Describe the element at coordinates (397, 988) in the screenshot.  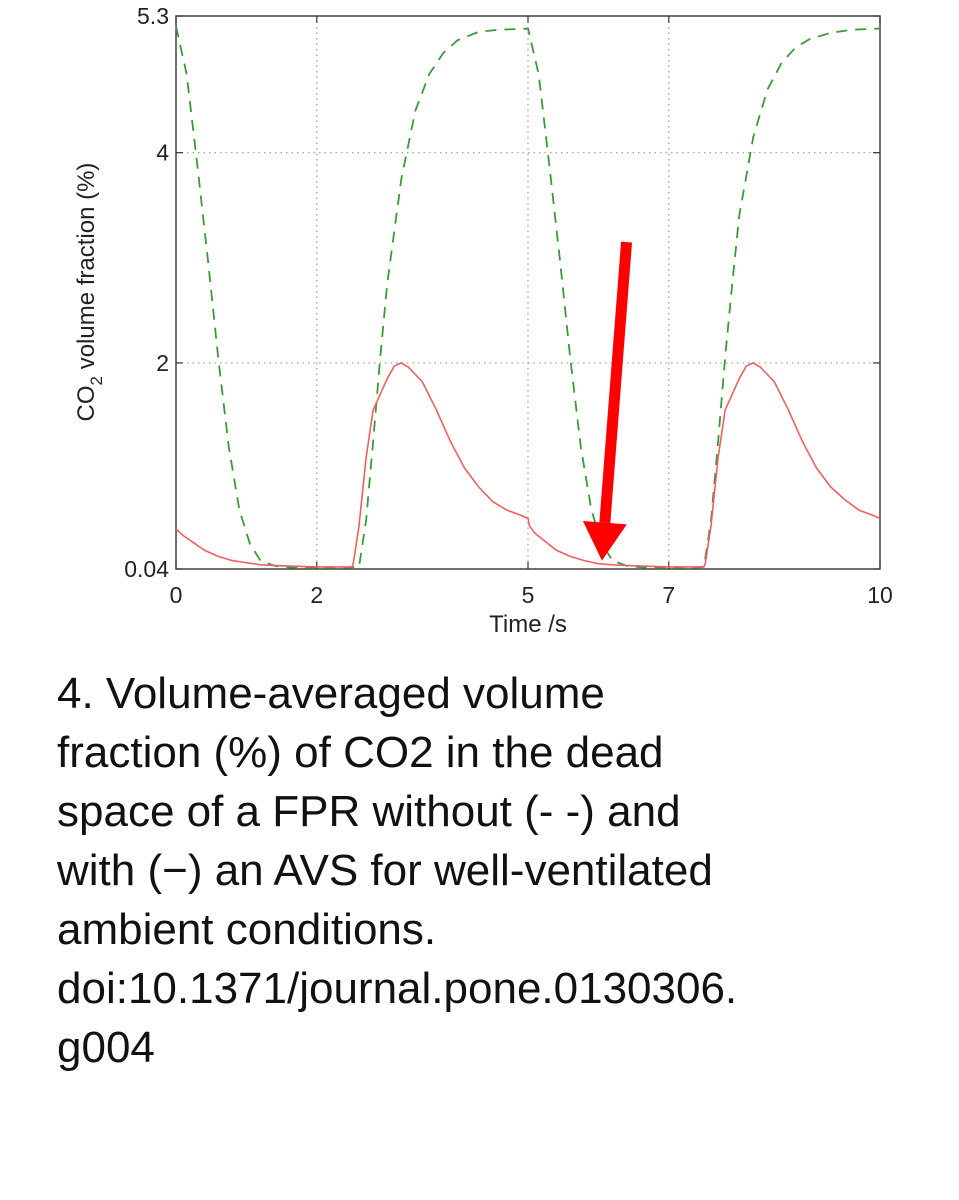
I see `caption-line: doi:10.1371/journal.pone.0130306.` at that location.